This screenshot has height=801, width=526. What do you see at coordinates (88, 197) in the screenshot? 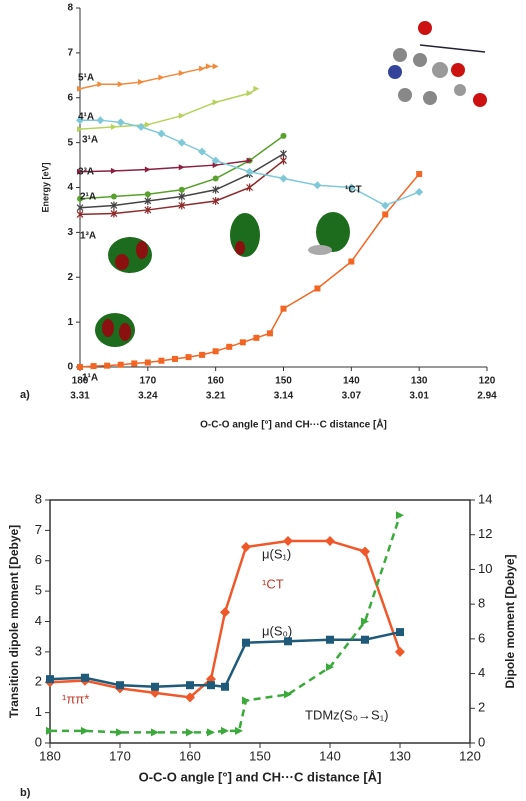
I see `annotation: 2¹A` at bounding box center [88, 197].